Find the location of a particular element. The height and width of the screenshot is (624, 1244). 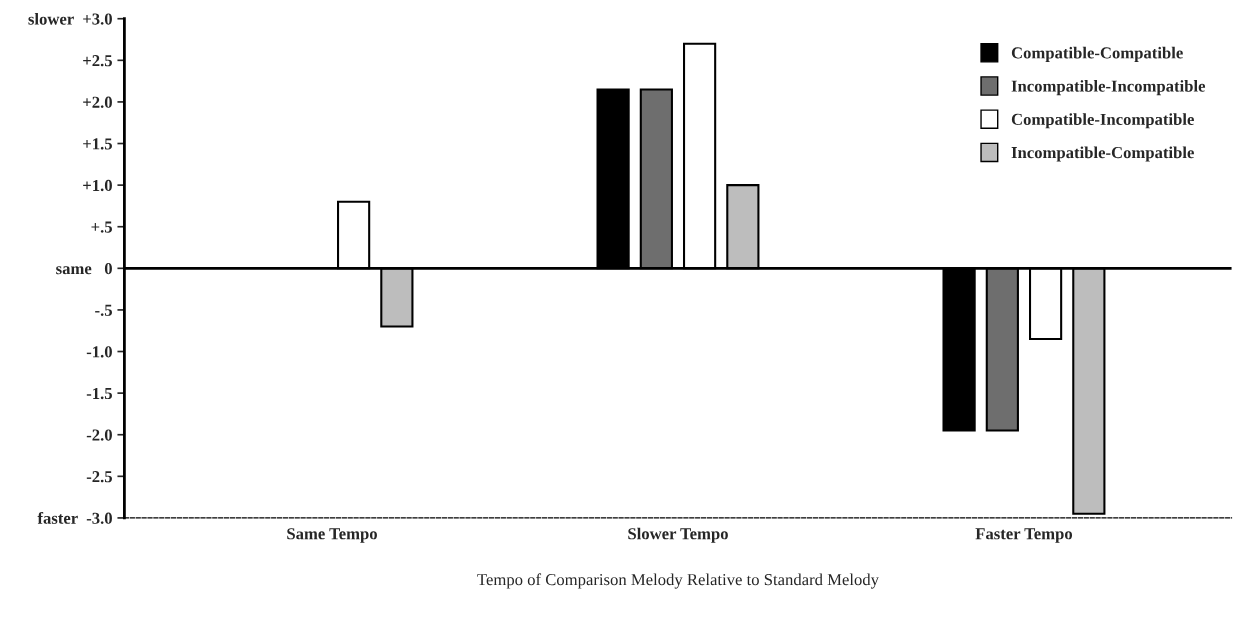

x-axis-title: Tempo of Comparison Melody Relative to Standard Melody is located at coordinates (678, 581).